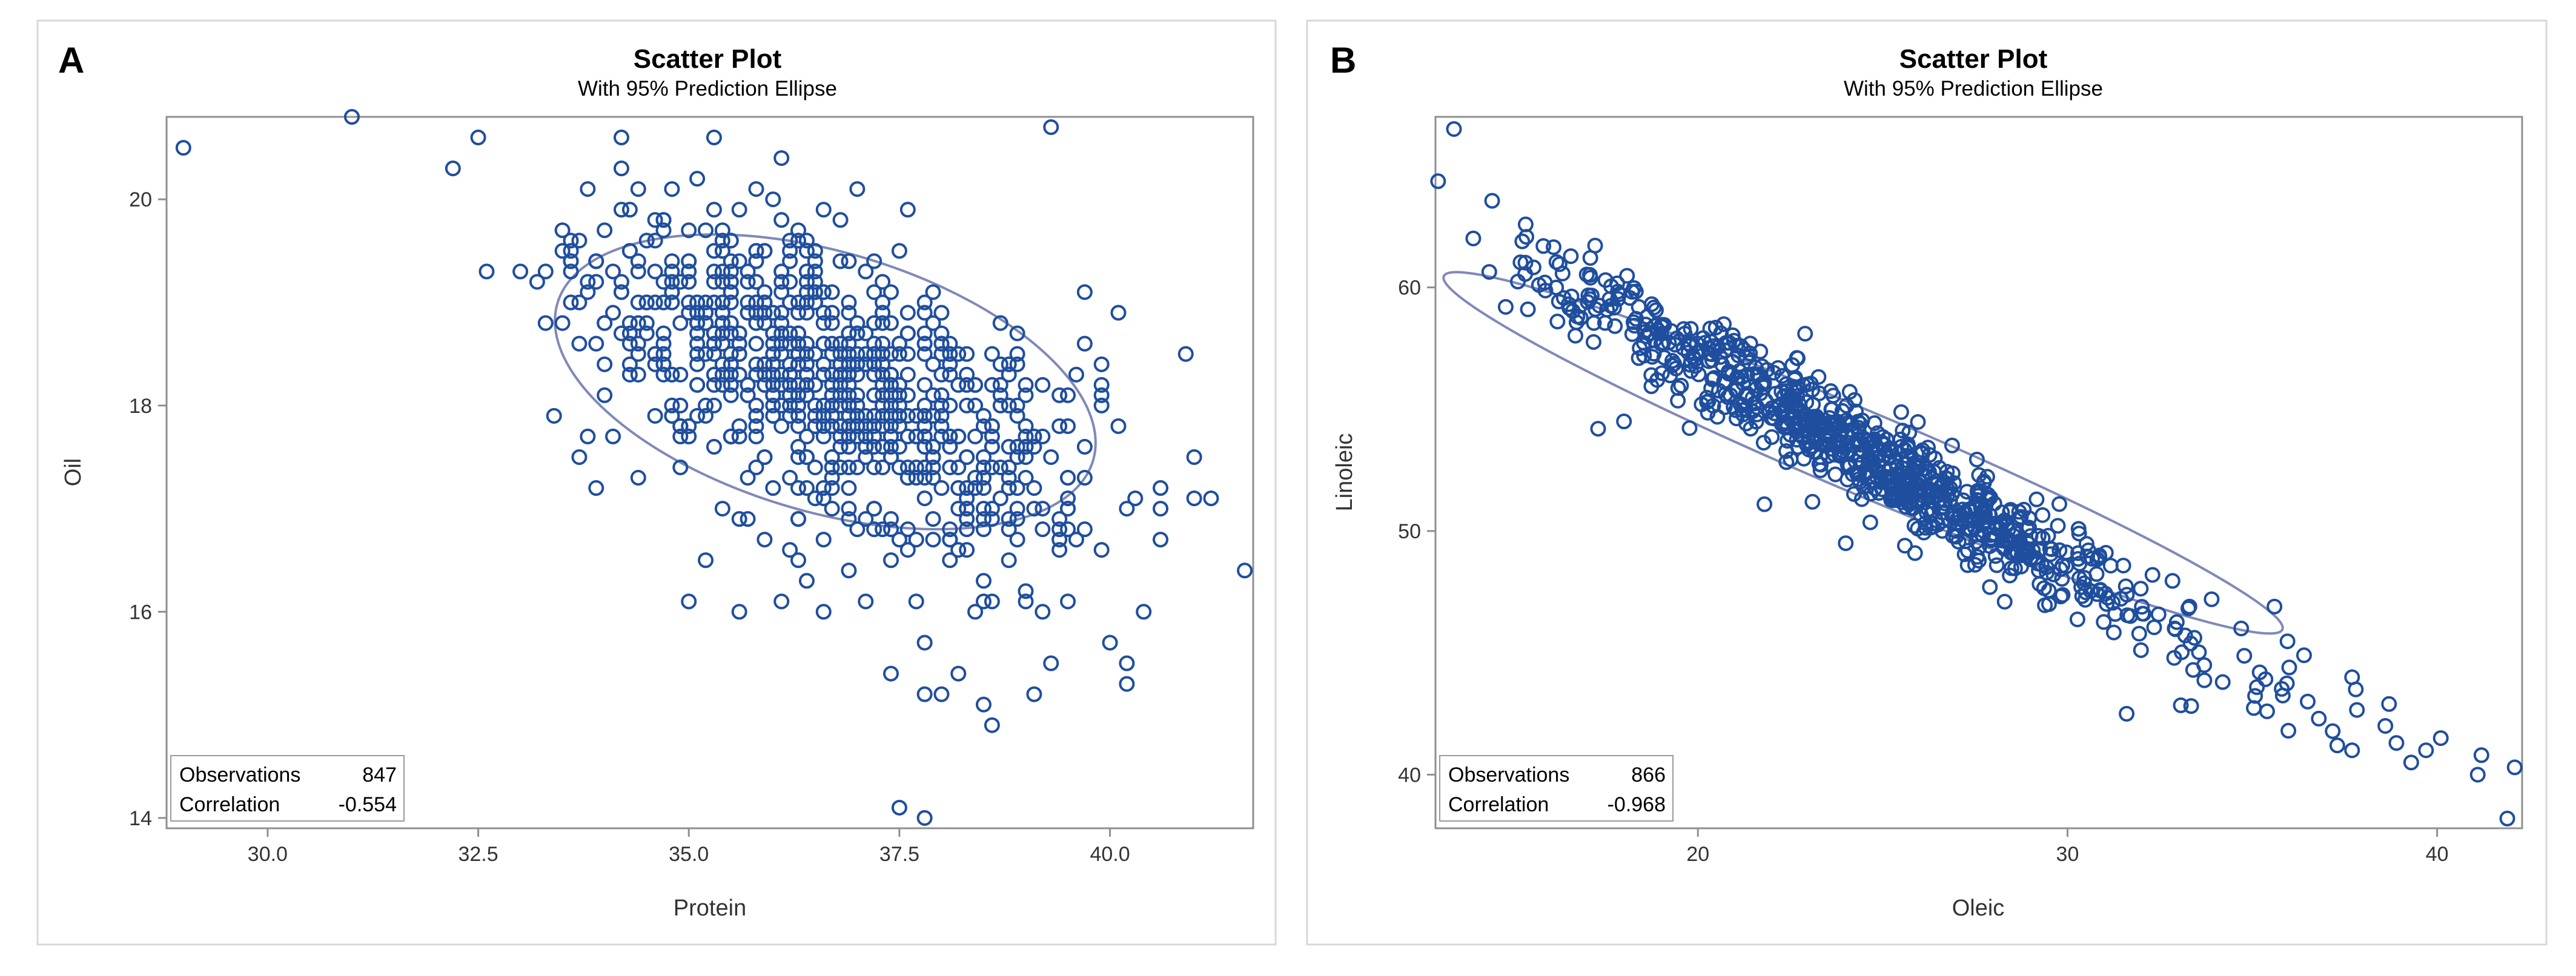 Image resolution: width=2576 pixels, height=976 pixels. I want to click on panel-a-stats-frame, so click(287, 789).